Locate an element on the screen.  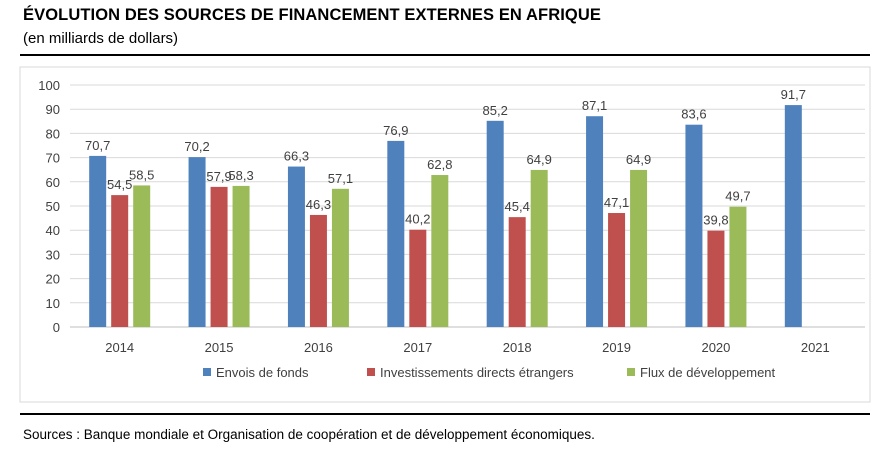
data-label: 49,7 is located at coordinates (737, 196).